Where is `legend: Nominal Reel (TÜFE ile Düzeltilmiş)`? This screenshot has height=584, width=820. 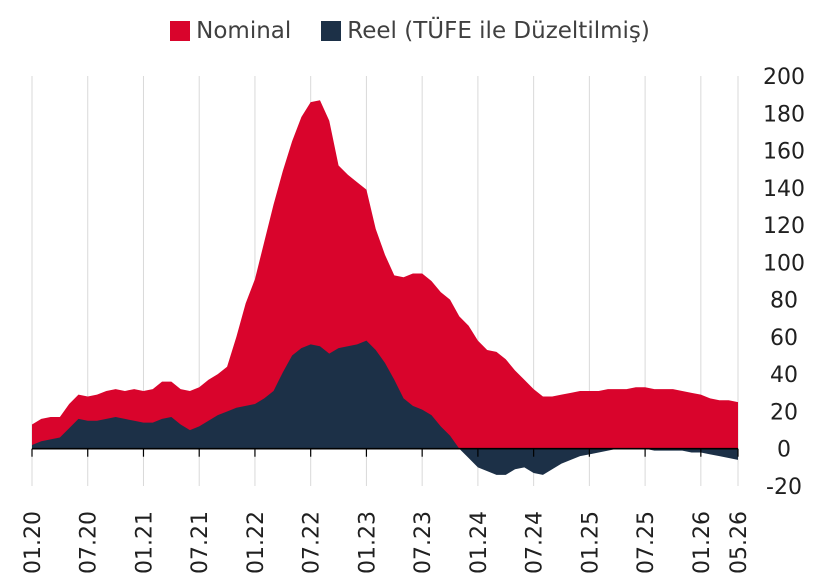 legend: Nominal Reel (TÜFE ile Düzeltilmiş) is located at coordinates (410, 31).